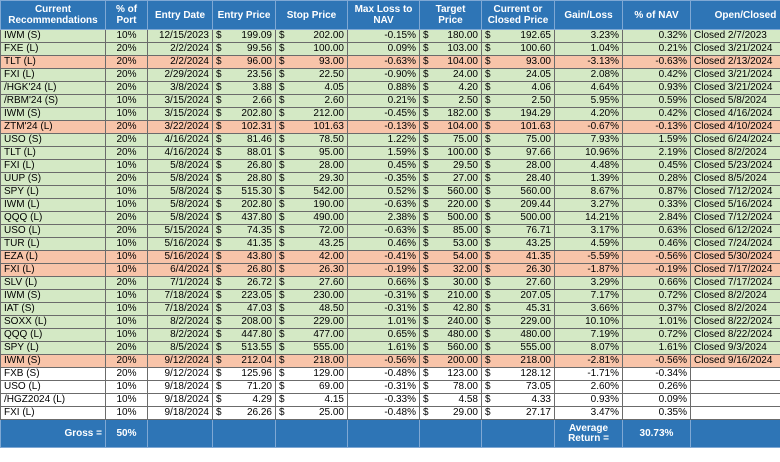  Describe the element at coordinates (518, 127) in the screenshot. I see `current-price-cell: $101.63` at that location.